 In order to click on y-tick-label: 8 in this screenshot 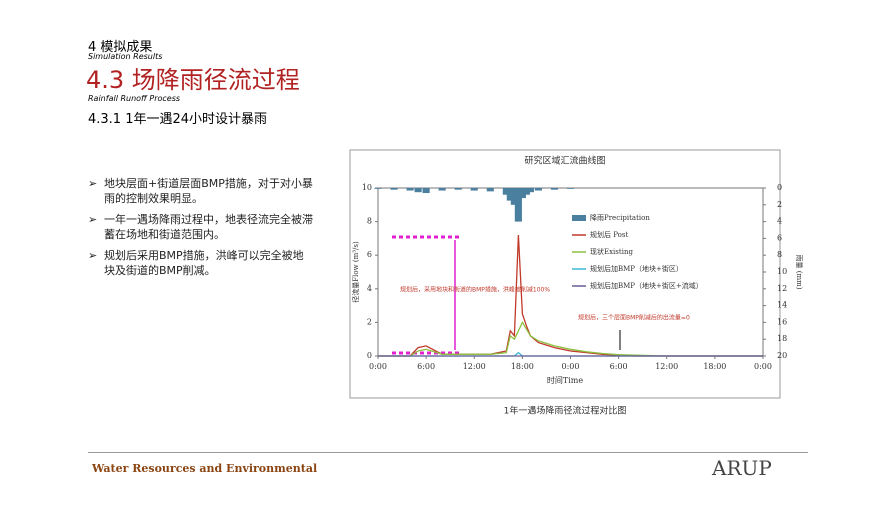, I will do `click(369, 221)`.